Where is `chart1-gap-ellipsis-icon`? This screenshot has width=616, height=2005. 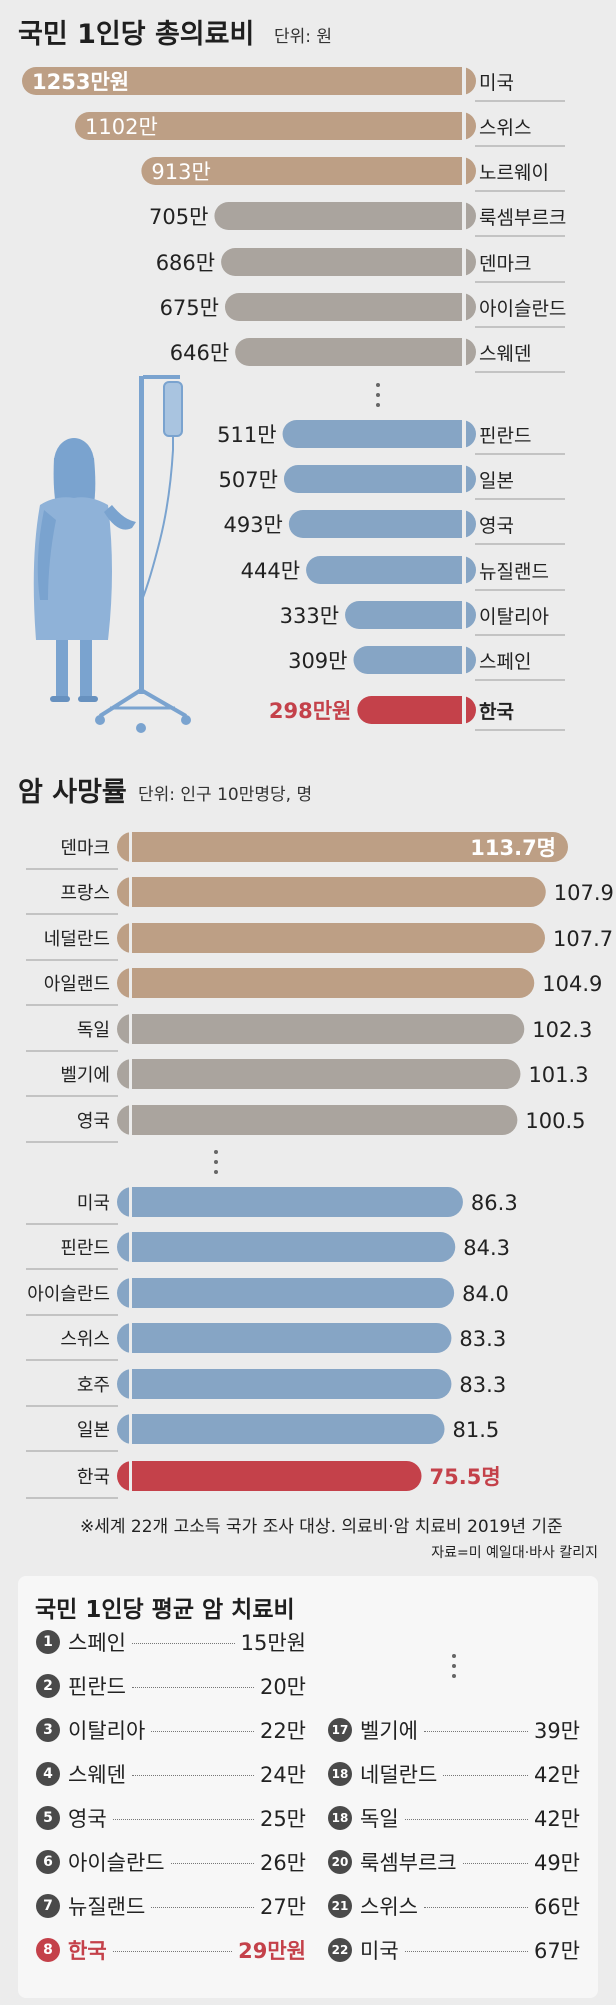
chart1-gap-ellipsis-icon is located at coordinates (378, 395).